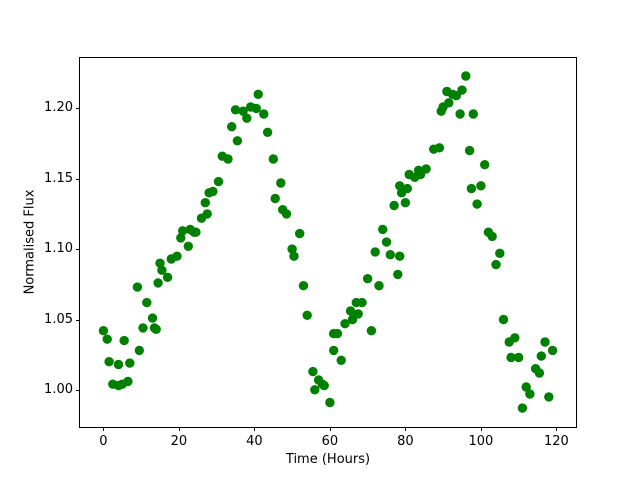 This screenshot has height=480, width=640. What do you see at coordinates (103, 441) in the screenshot?
I see `x-tick-label: 0` at bounding box center [103, 441].